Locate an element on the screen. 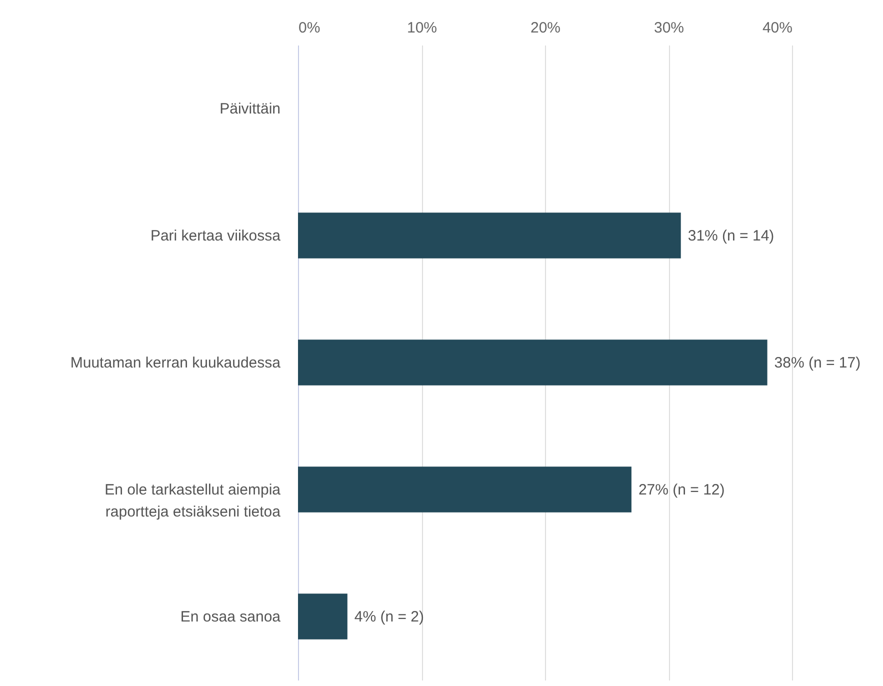 This screenshot has width=883, height=686. y-tick-label: En osaa sanoa is located at coordinates (231, 617).